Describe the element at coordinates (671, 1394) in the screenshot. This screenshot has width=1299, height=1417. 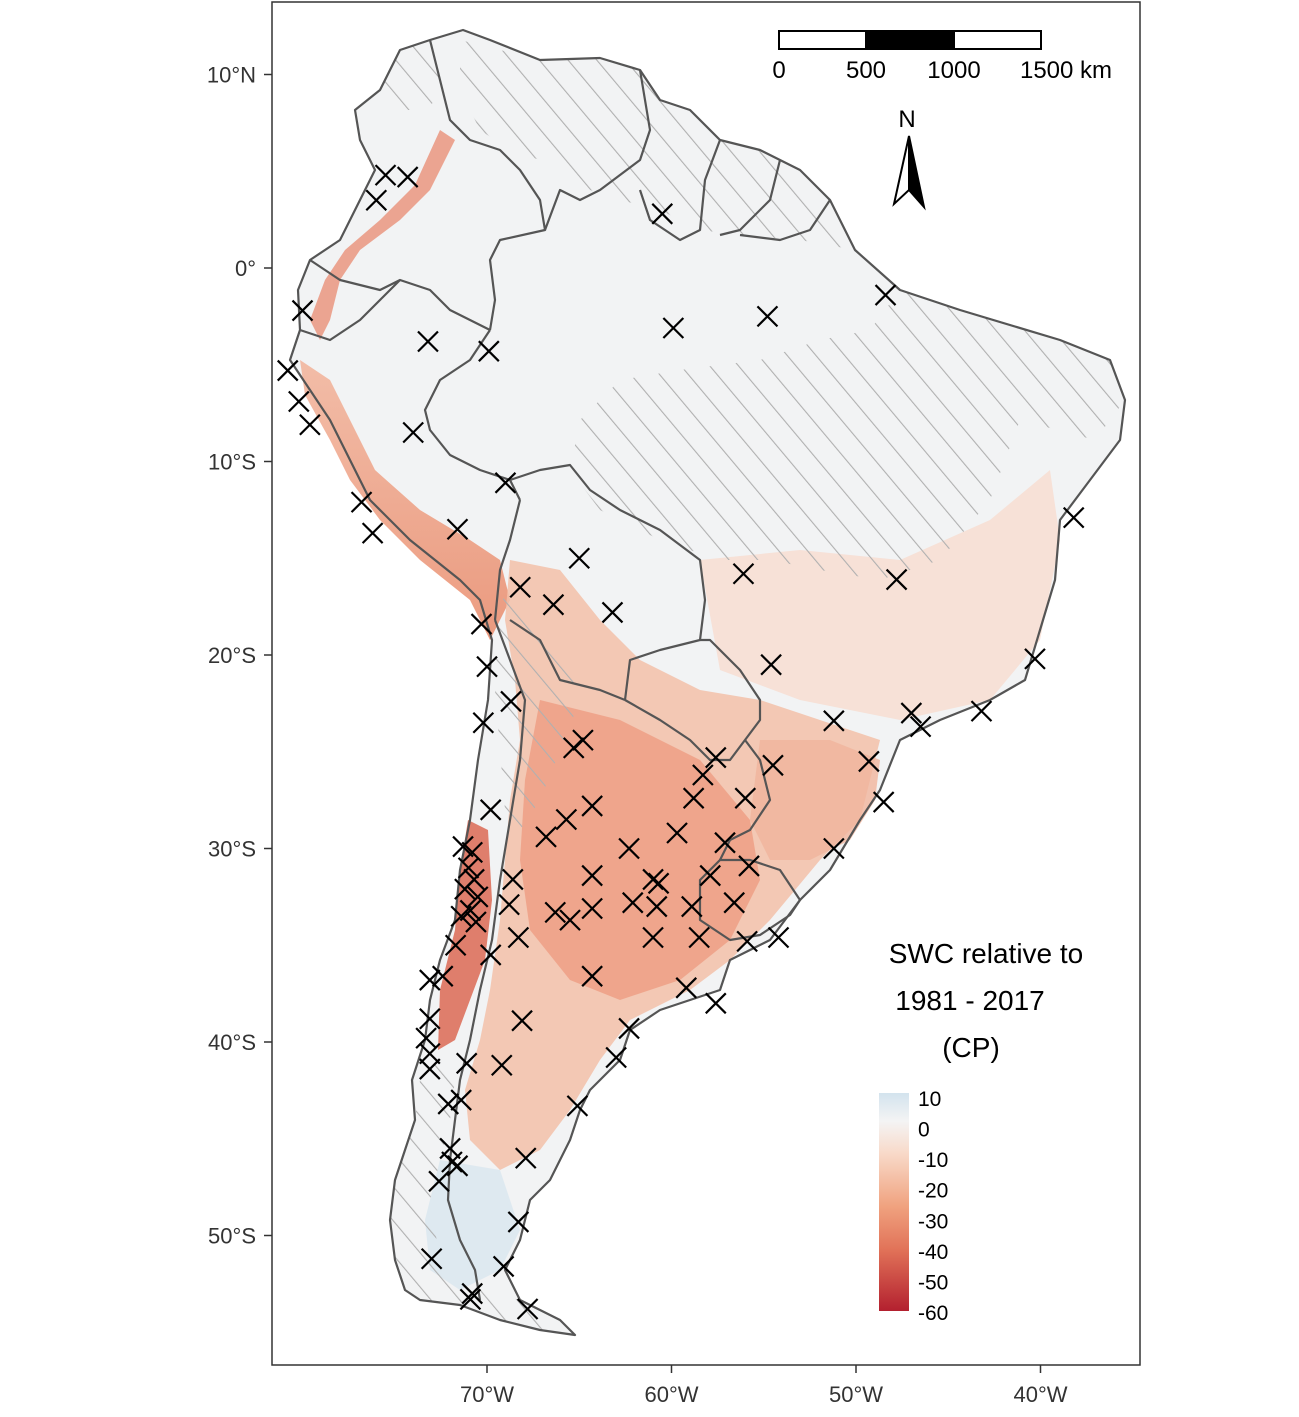
I see `x-tick-label: 60°W` at that location.